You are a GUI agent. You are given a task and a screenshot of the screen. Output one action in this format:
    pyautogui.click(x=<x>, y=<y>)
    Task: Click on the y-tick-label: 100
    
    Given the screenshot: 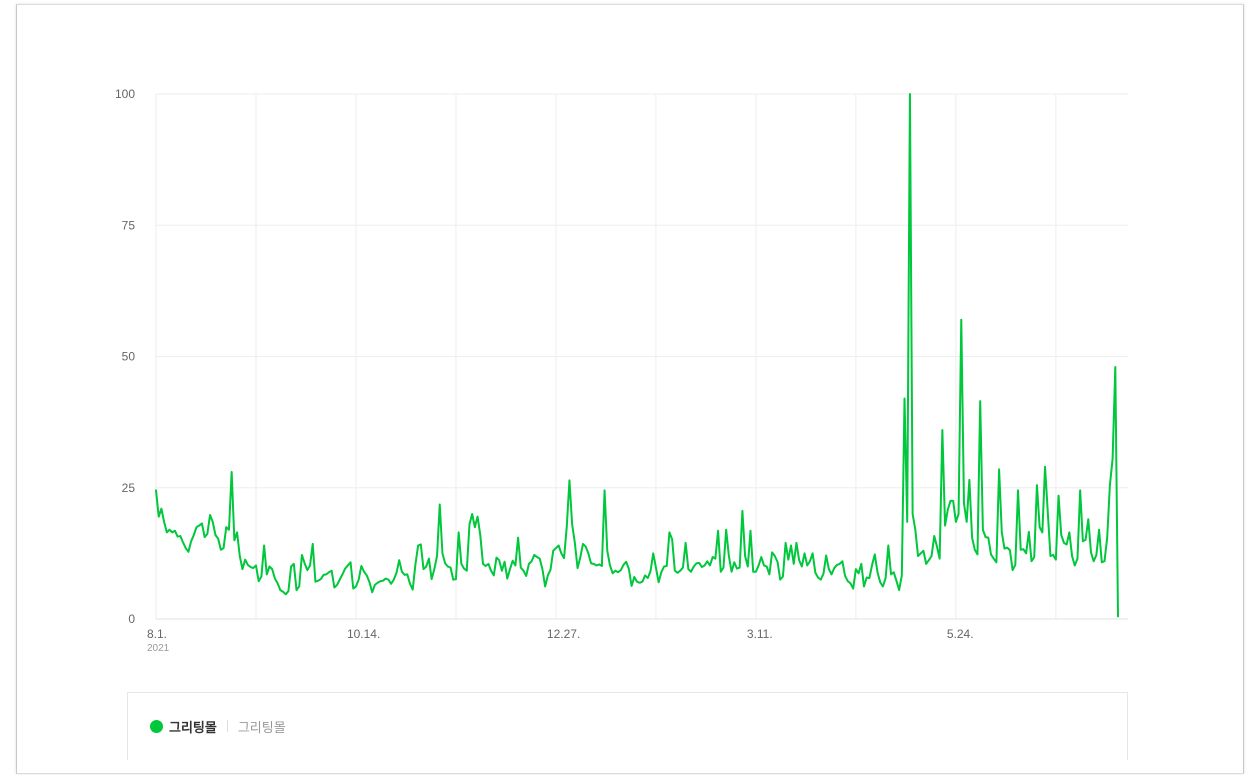 What is the action you would take?
    pyautogui.click(x=125, y=94)
    